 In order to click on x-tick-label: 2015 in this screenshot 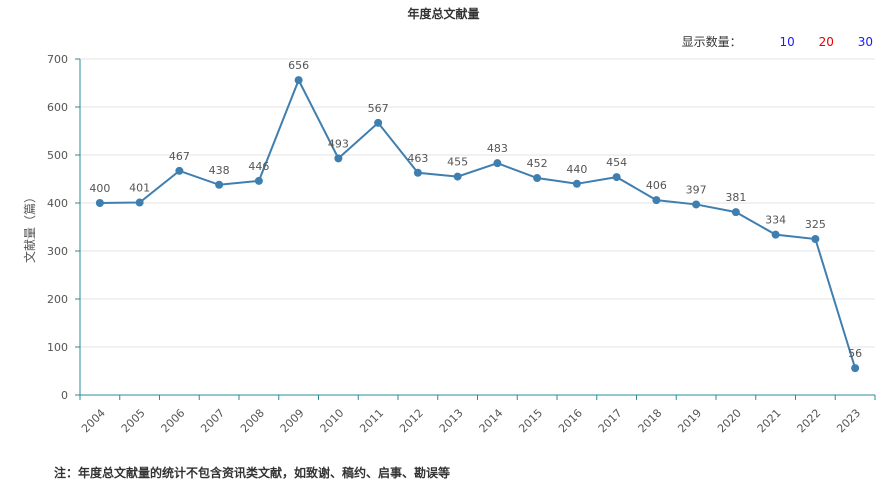, I will do `click(530, 420)`.